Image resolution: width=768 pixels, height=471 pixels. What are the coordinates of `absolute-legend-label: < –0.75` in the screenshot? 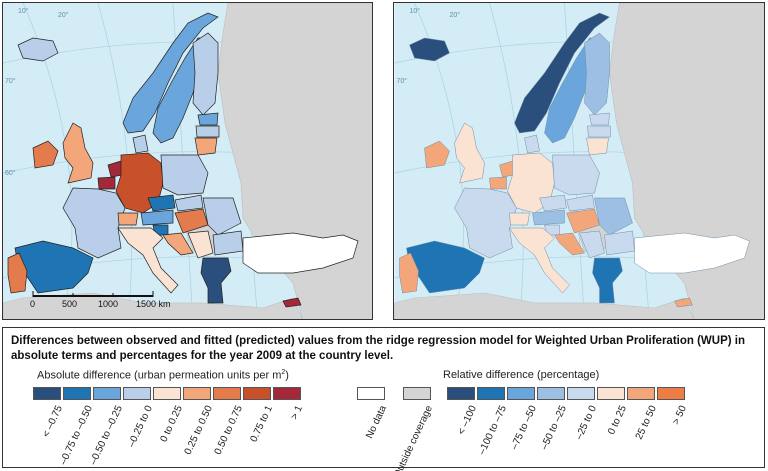 It's located at (52, 422).